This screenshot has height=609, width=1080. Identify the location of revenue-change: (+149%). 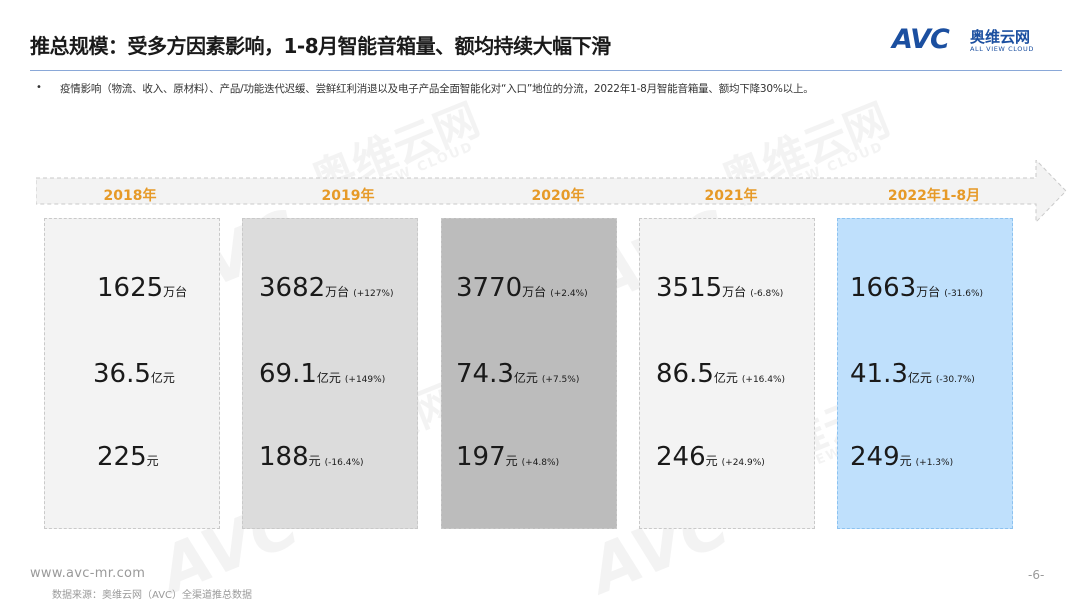
(365, 380).